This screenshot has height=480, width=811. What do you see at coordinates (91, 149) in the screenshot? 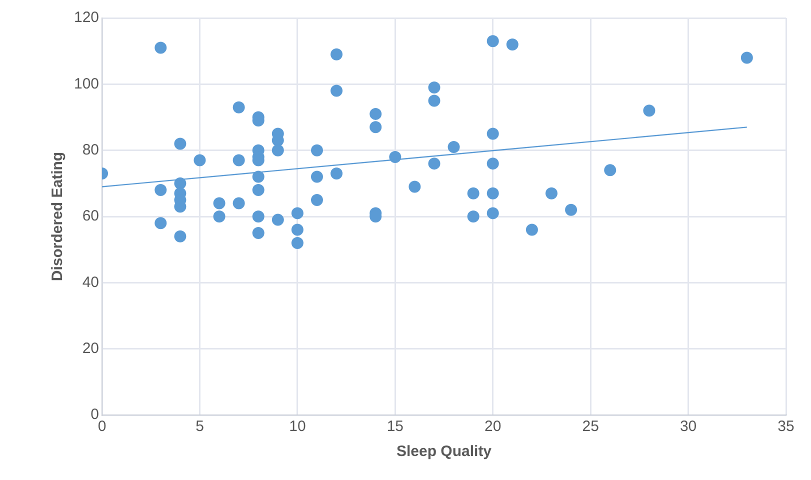
I see `y-tick-label: 80` at bounding box center [91, 149].